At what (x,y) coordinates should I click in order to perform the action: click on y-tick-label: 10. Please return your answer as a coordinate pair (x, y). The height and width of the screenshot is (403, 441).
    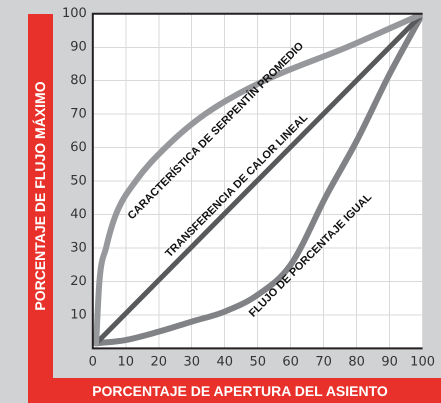
    Looking at the image, I should click on (78, 314).